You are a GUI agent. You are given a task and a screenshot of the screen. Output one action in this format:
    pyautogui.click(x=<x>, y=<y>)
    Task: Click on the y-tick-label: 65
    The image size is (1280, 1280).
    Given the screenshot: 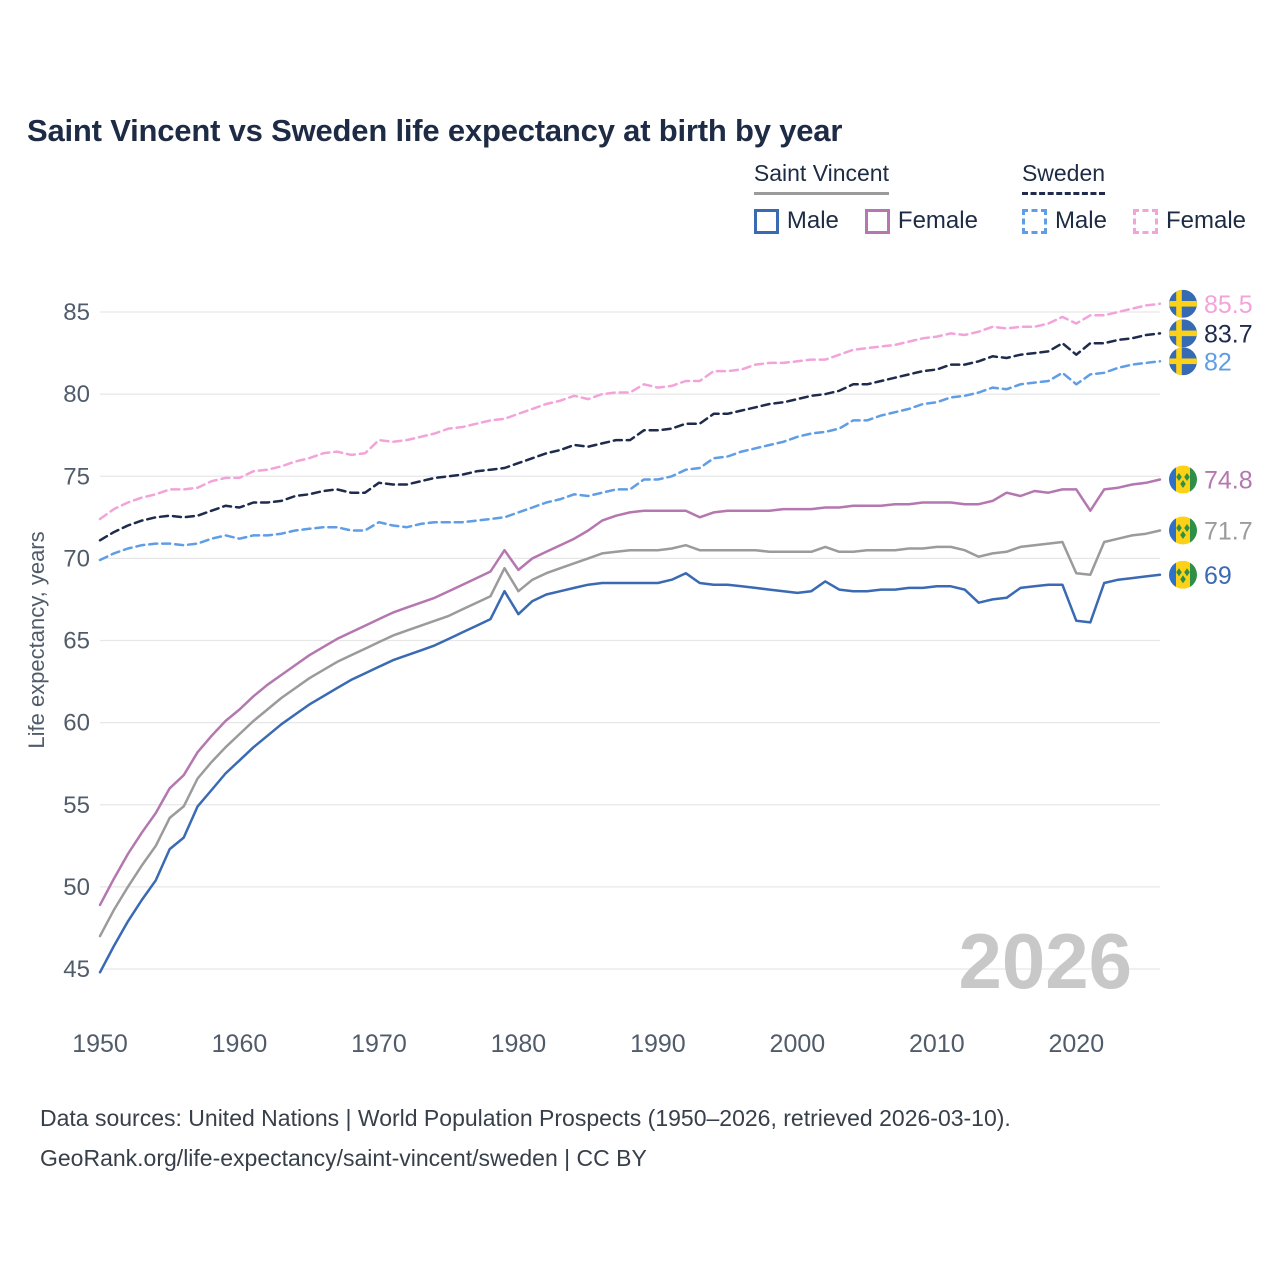 What is the action you would take?
    pyautogui.click(x=76, y=641)
    